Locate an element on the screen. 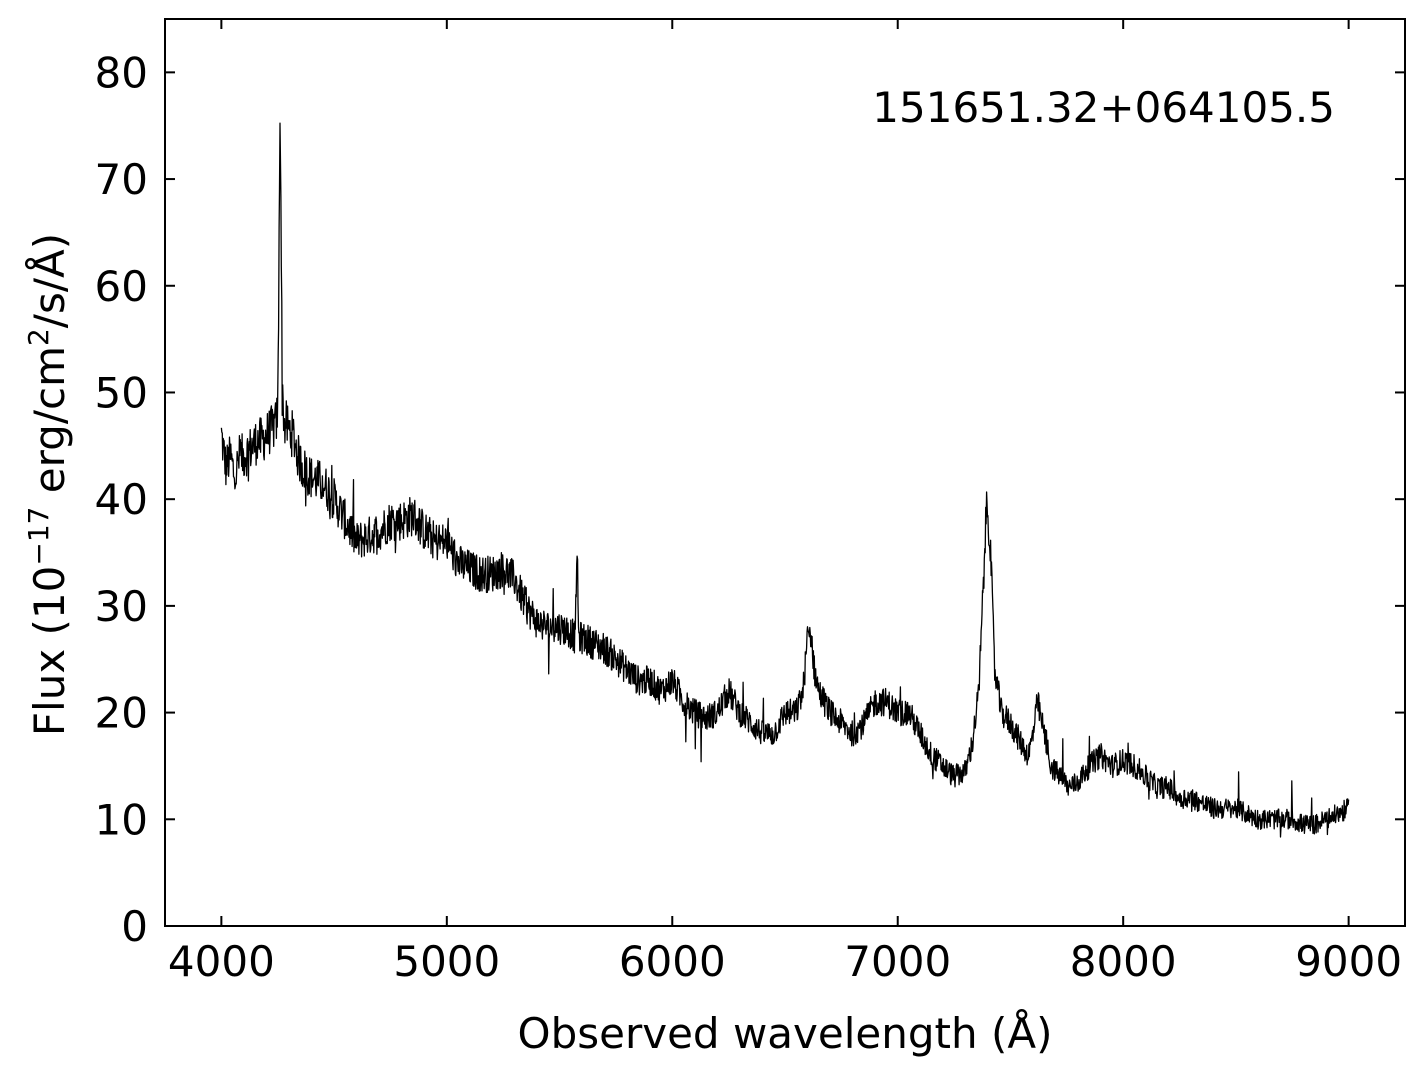 The height and width of the screenshot is (1083, 1426). y-tick-label: 40 is located at coordinates (121, 499).